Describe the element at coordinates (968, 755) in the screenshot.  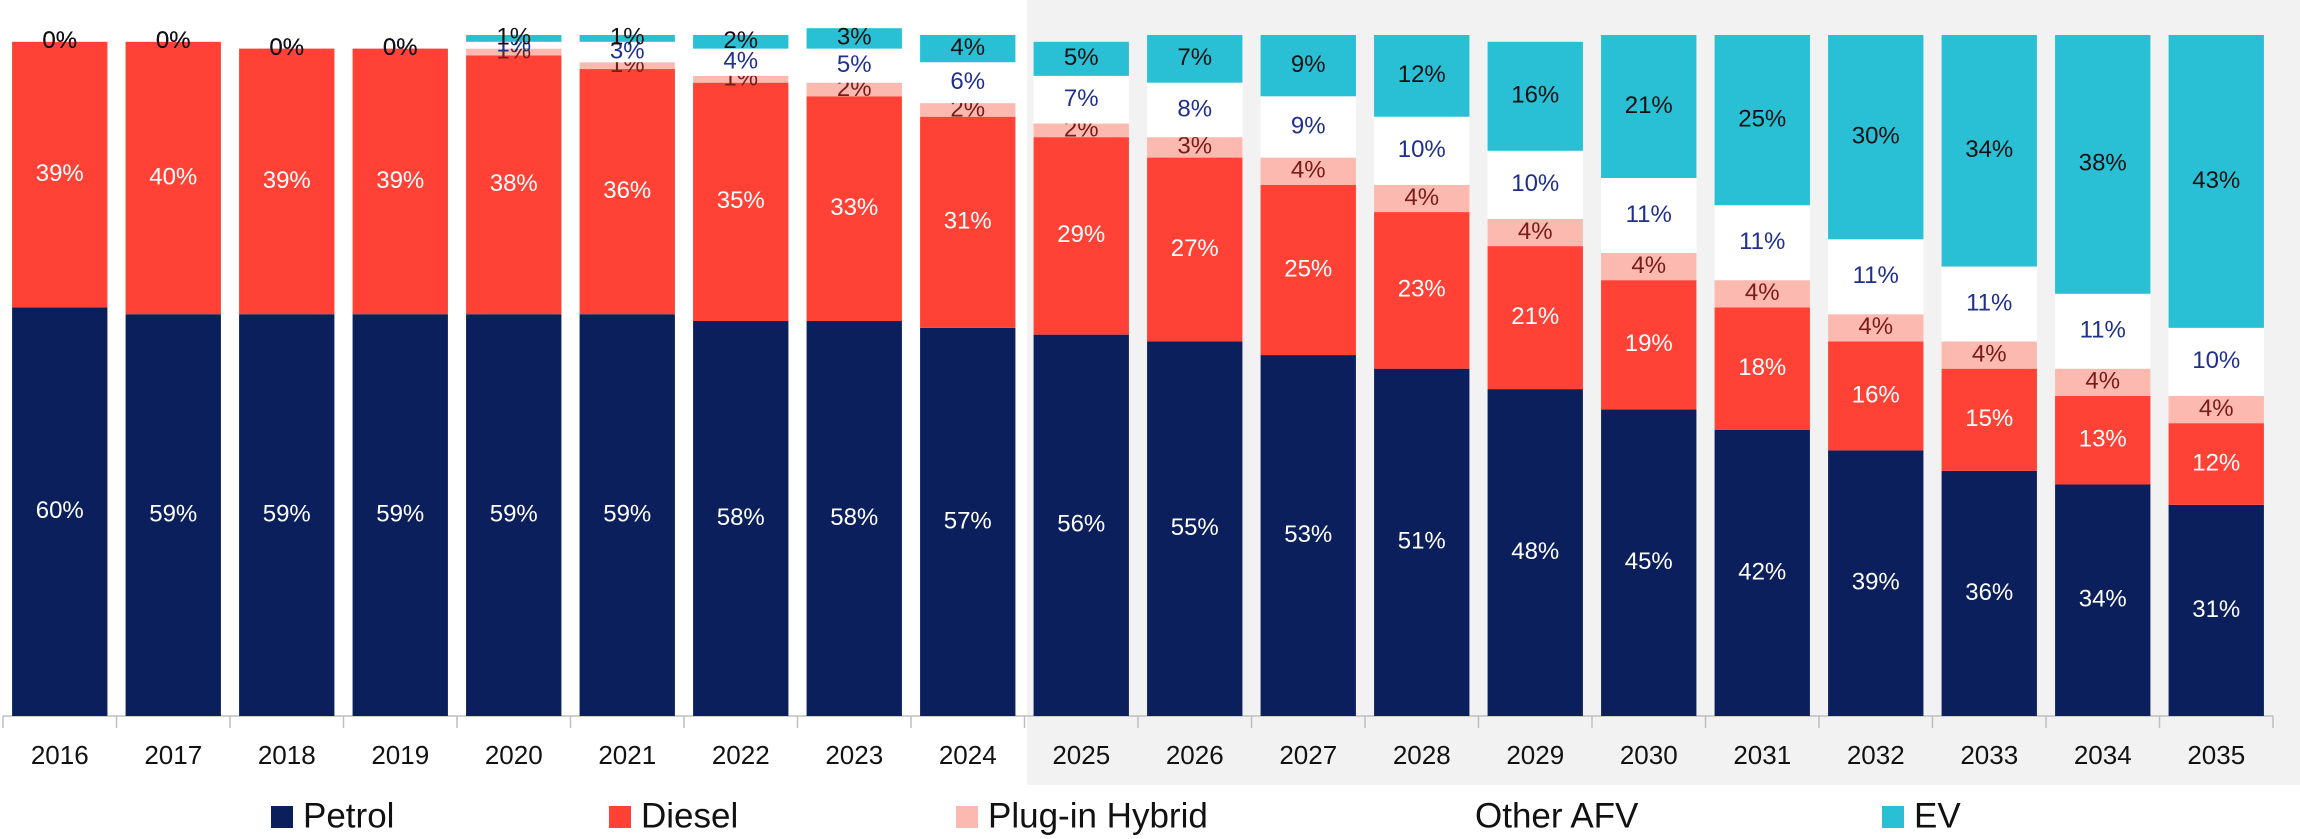
I see `x-tick-label: 2024` at that location.